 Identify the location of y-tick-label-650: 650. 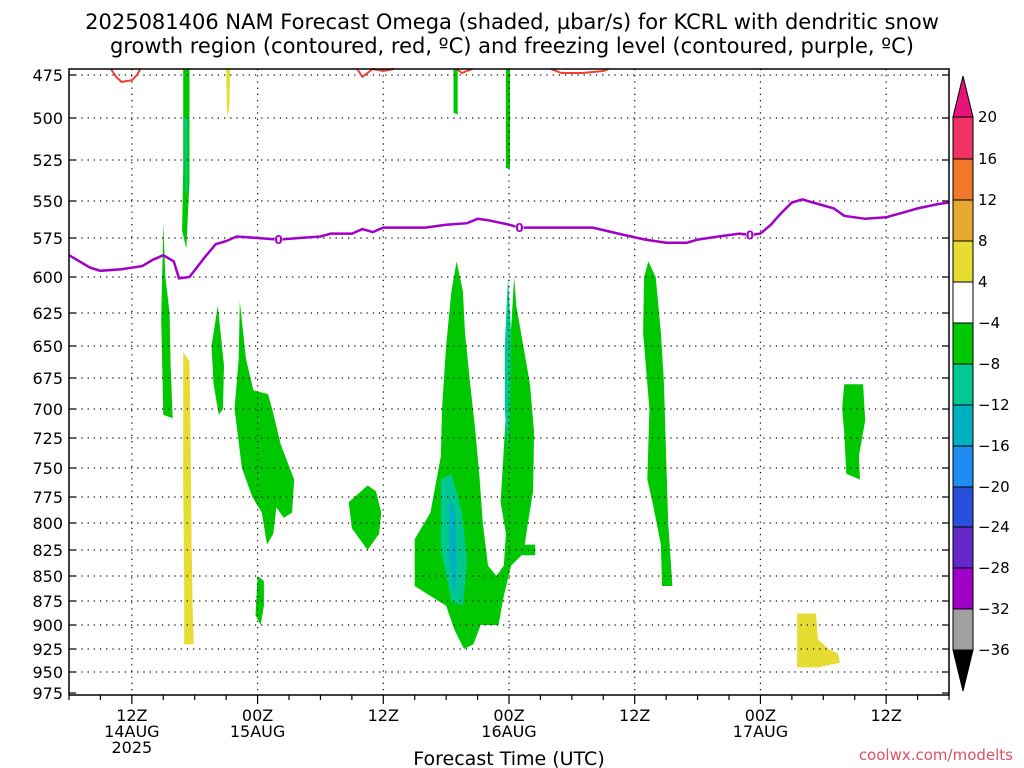
(47, 346).